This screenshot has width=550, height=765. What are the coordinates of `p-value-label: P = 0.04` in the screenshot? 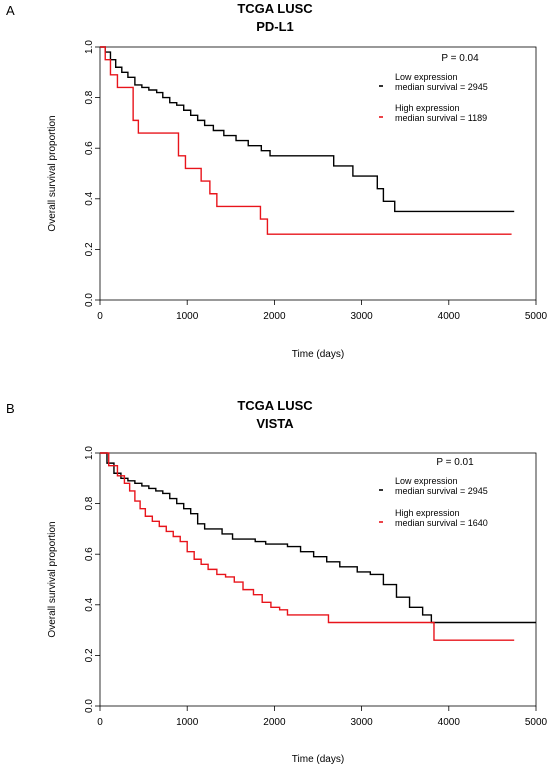 It's located at (460, 58).